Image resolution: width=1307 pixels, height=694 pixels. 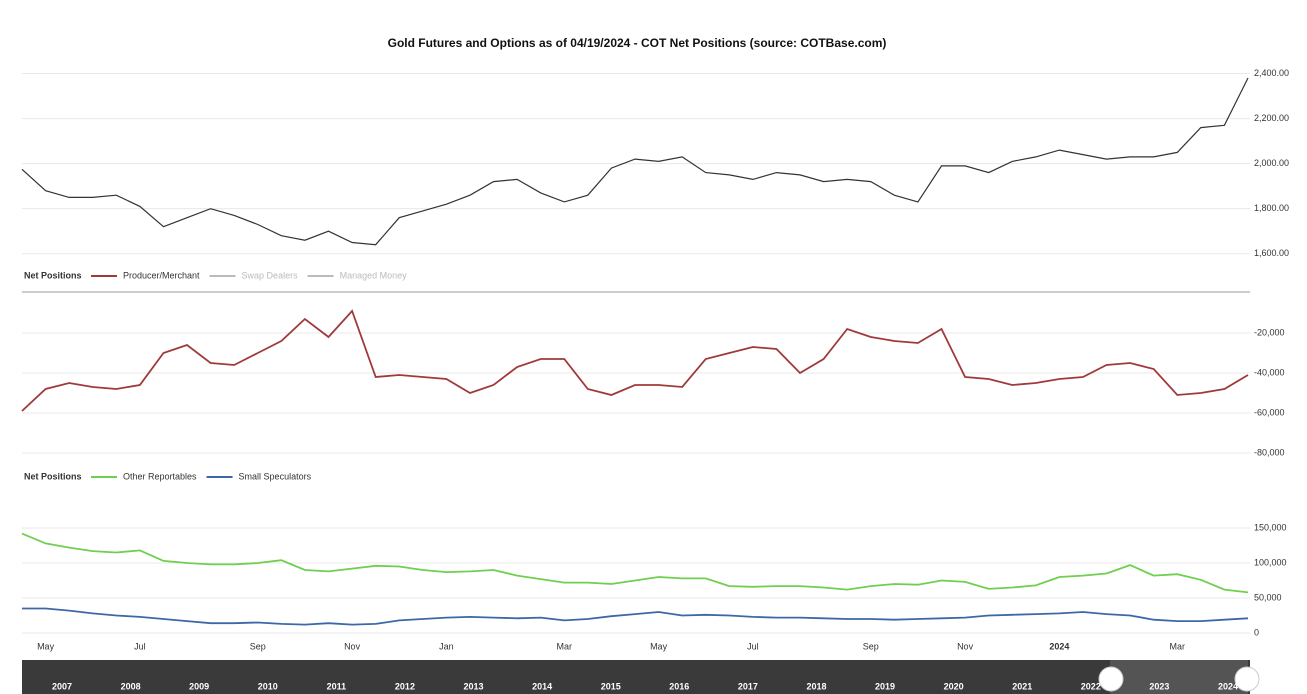 What do you see at coordinates (748, 686) in the screenshot?
I see `navigator-year: 2017` at bounding box center [748, 686].